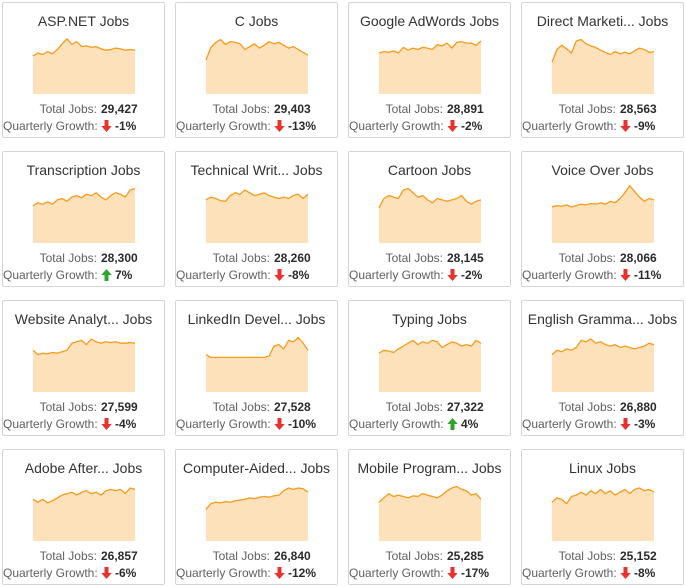  I want to click on card-stats: Total Jobs: 28,563 Quarterly Growth: -9%, so click(602, 117).